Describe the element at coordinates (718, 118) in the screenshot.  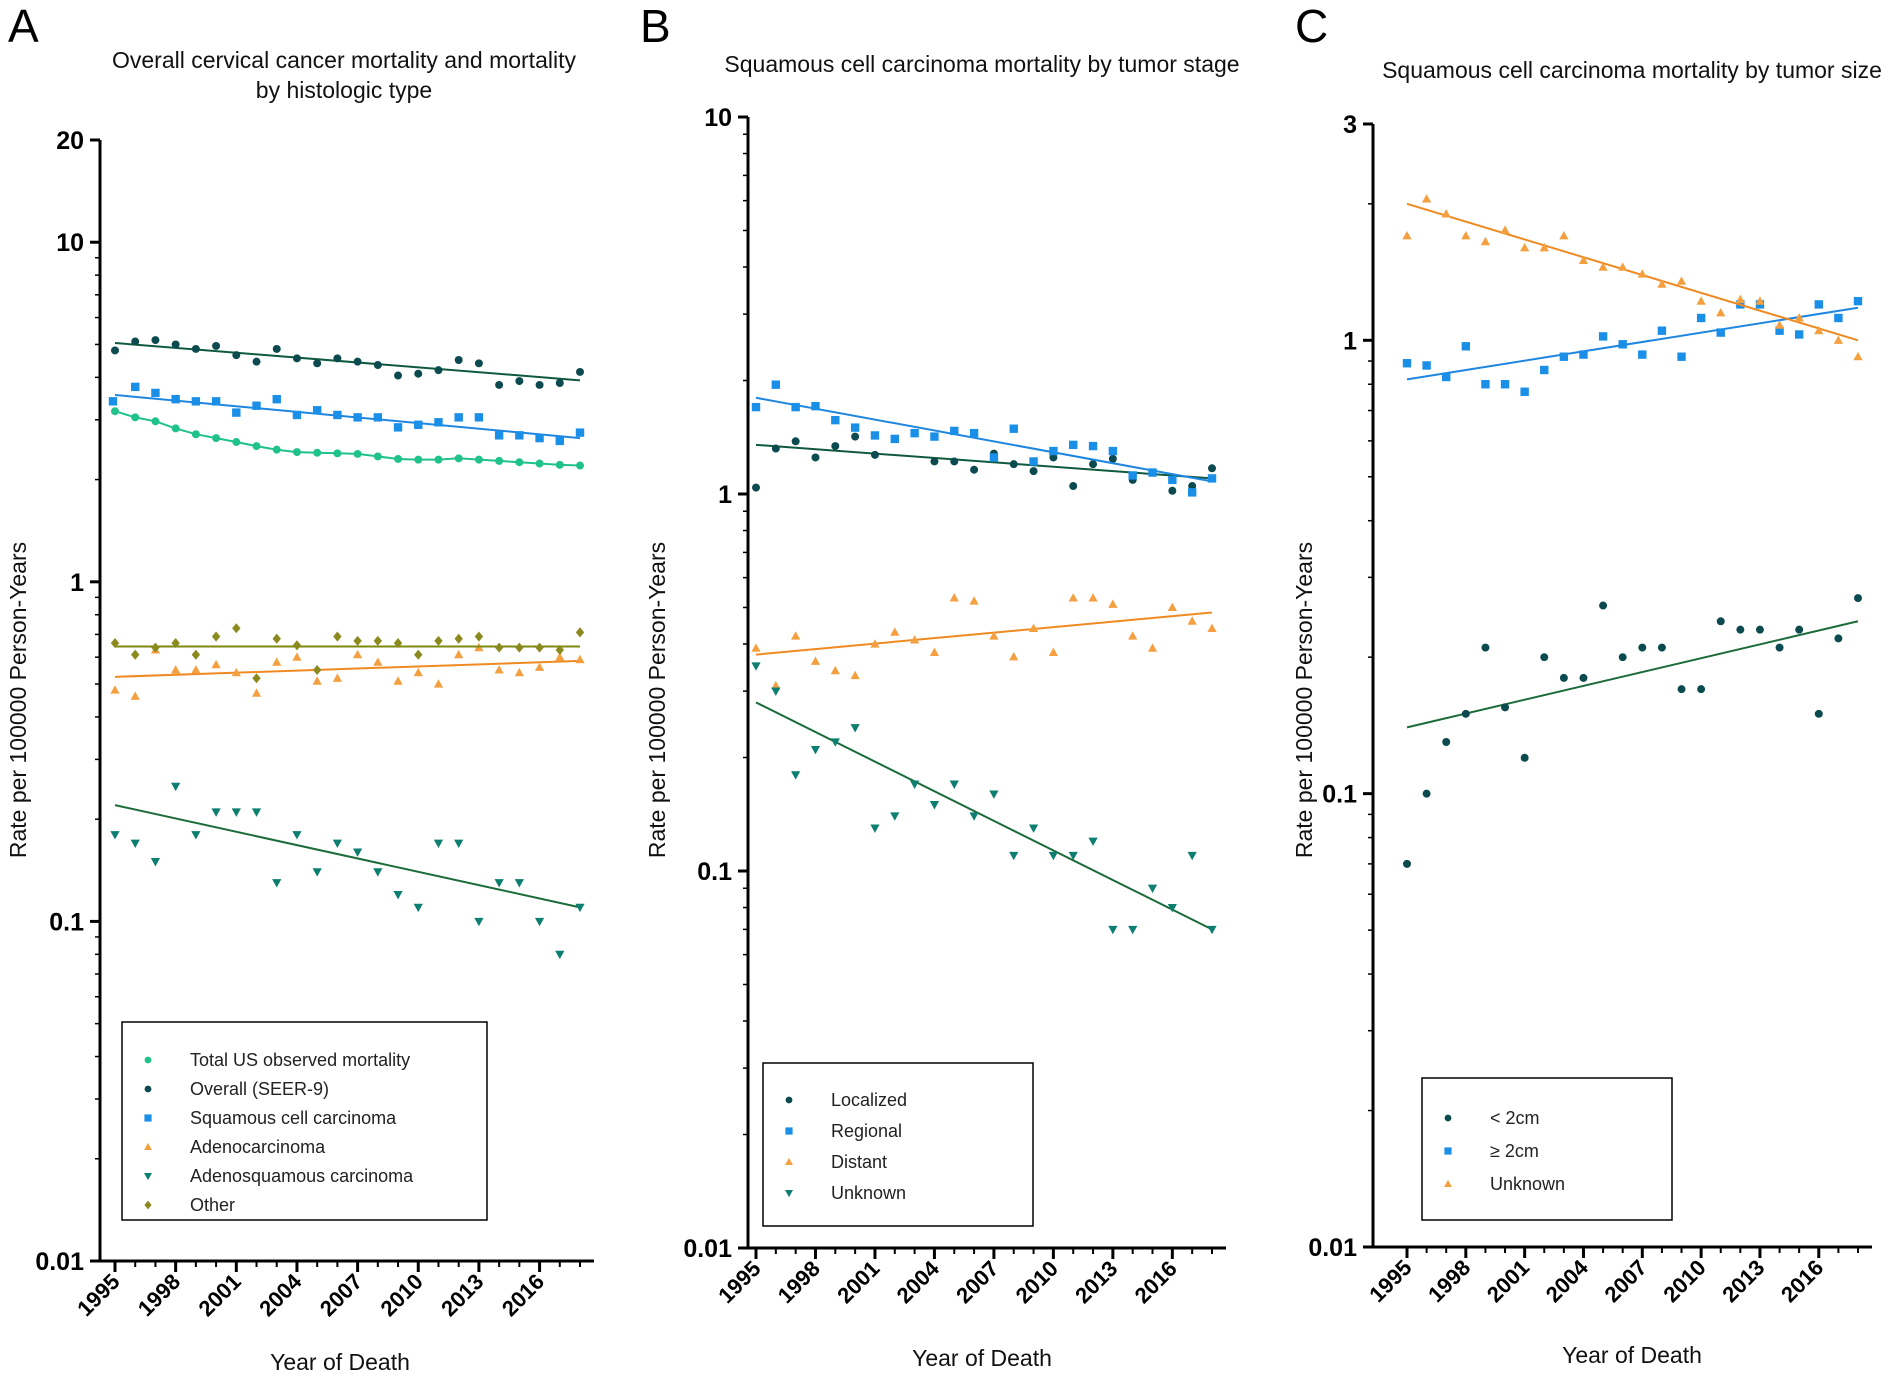
I see `y-tick-label: 10` at that location.